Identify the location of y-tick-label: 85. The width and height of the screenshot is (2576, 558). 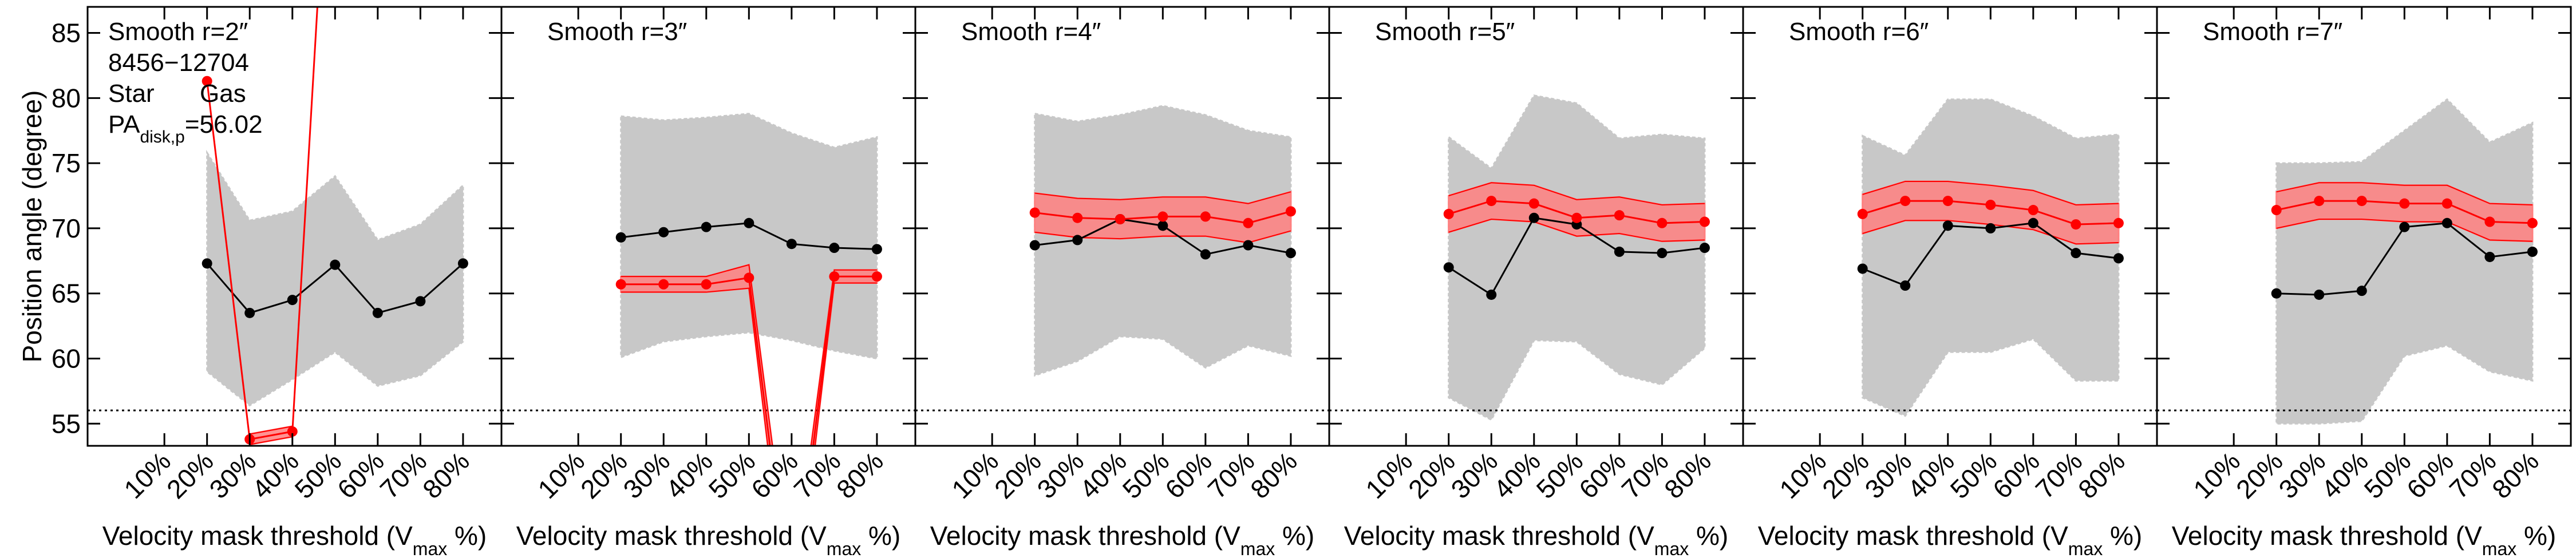
(66, 33).